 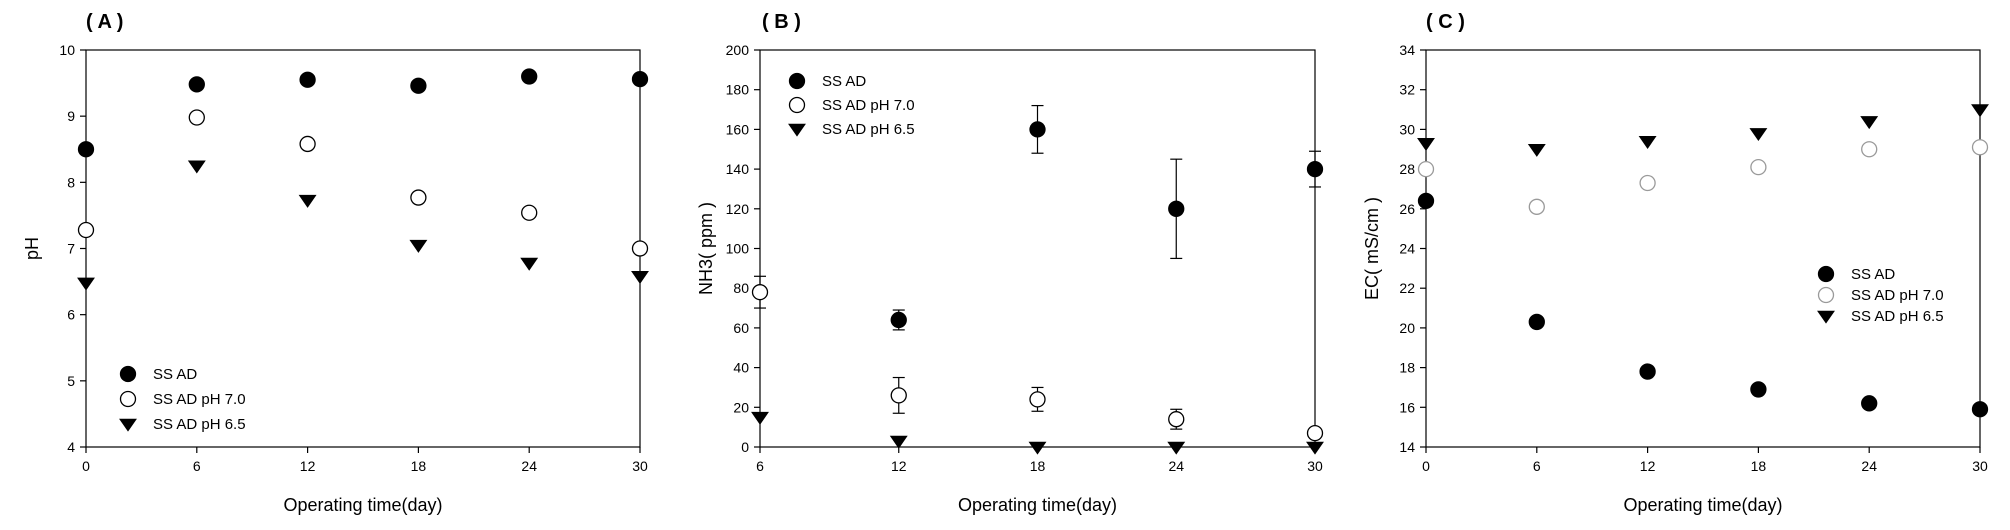 I want to click on y-tick-label: 26, so click(x=1407, y=209).